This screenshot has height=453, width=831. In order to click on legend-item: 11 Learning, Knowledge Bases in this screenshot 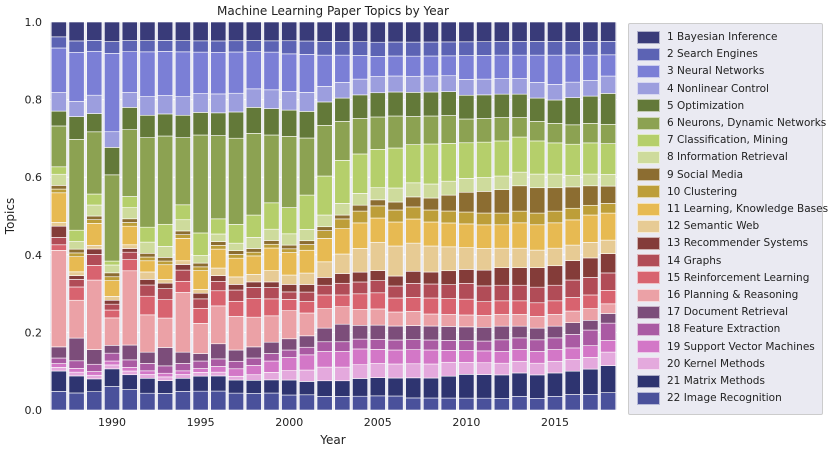, I will do `click(732, 209)`.